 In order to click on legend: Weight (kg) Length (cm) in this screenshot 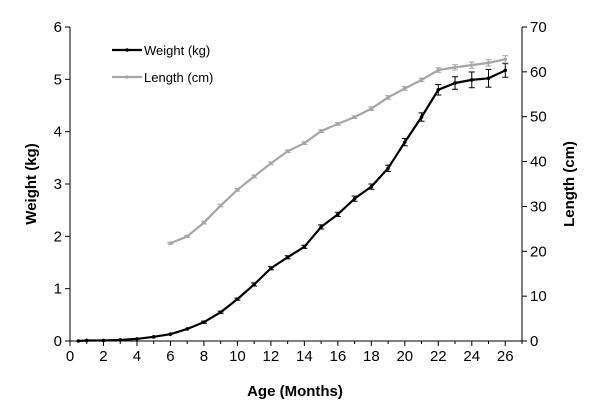, I will do `click(162, 64)`.